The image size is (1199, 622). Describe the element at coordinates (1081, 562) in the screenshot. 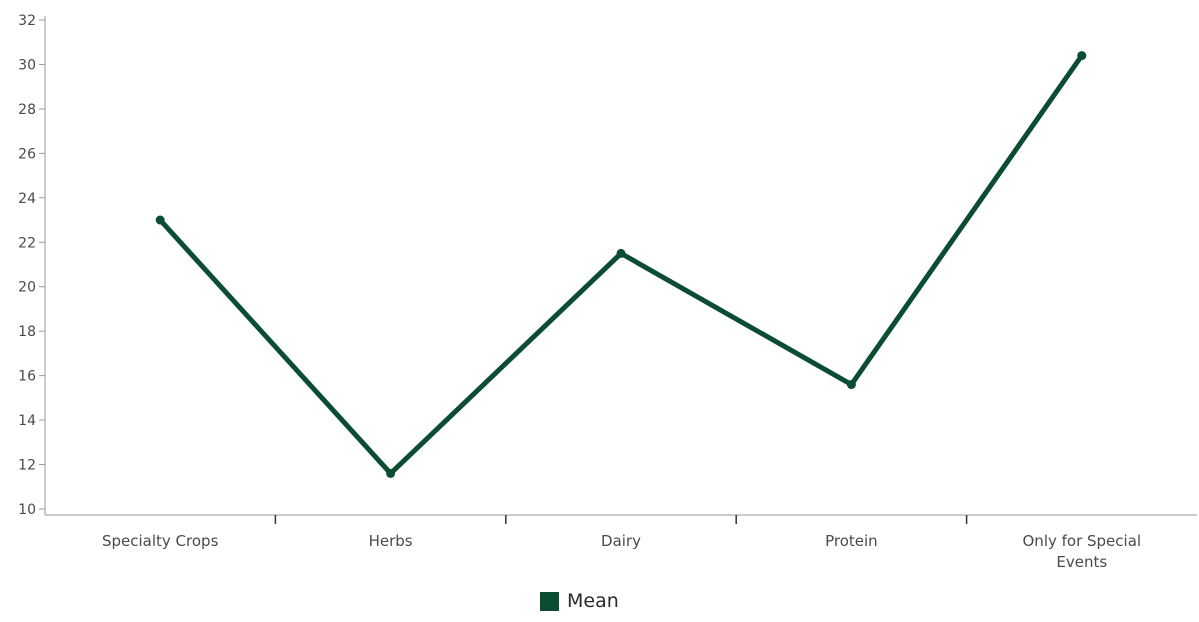

I see `x-category-label: Events` at that location.